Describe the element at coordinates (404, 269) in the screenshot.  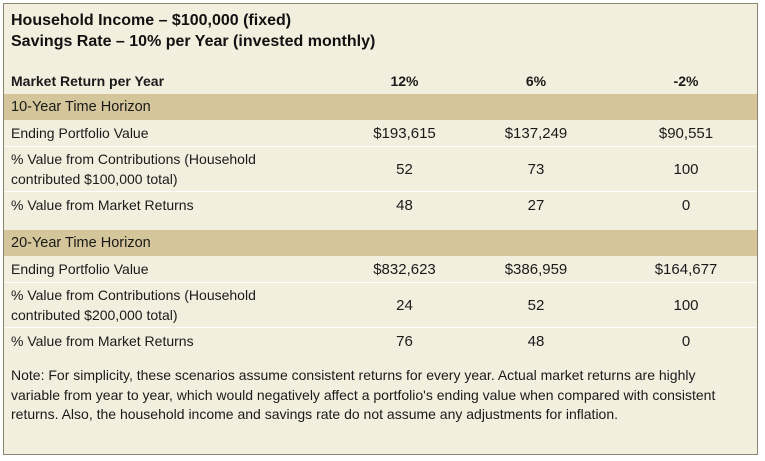
I see `row-value-12pct: $832,623` at that location.